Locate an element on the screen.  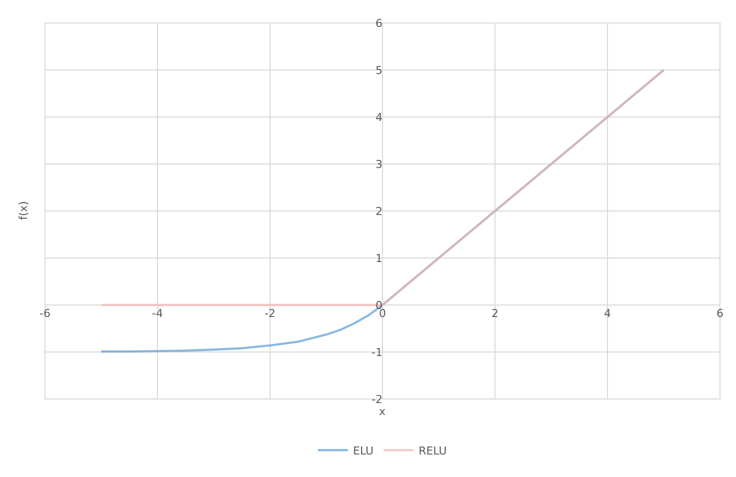
x-tick-label: -2 is located at coordinates (270, 313).